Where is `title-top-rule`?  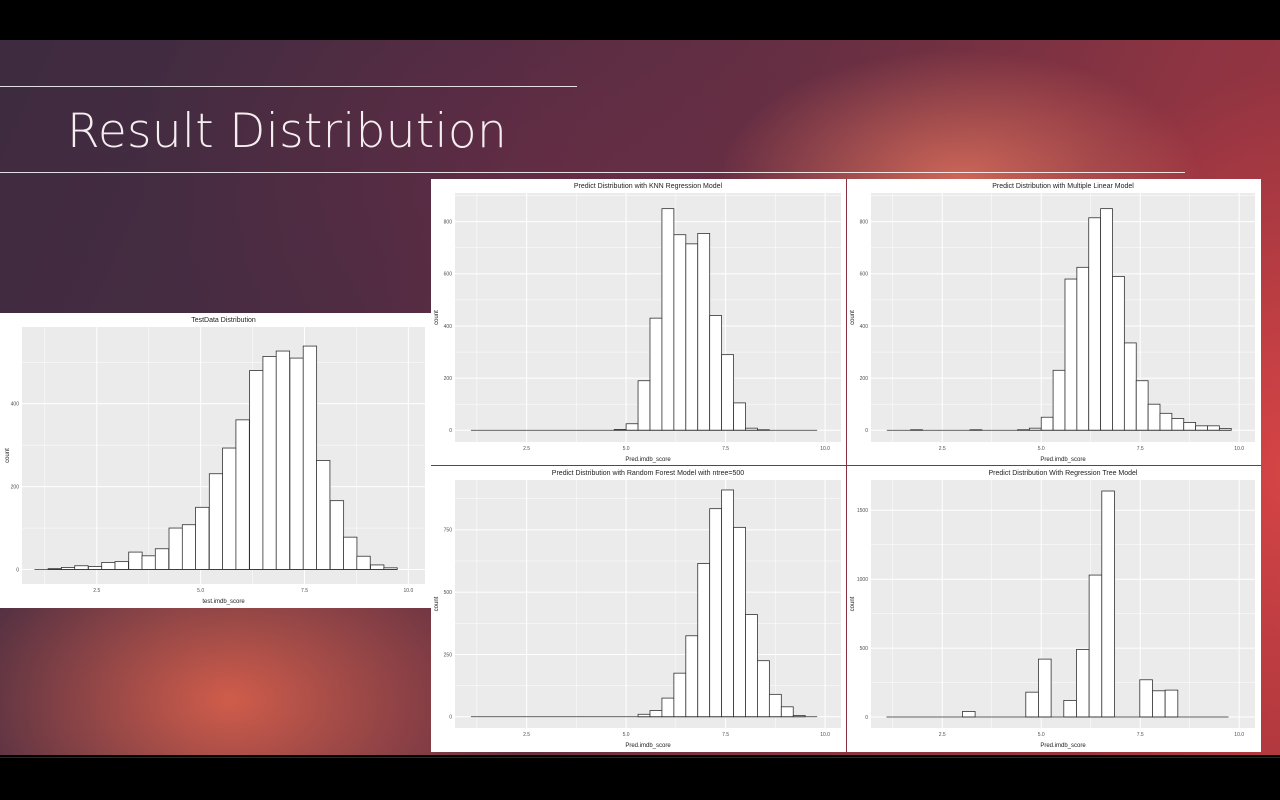 title-top-rule is located at coordinates (288, 86).